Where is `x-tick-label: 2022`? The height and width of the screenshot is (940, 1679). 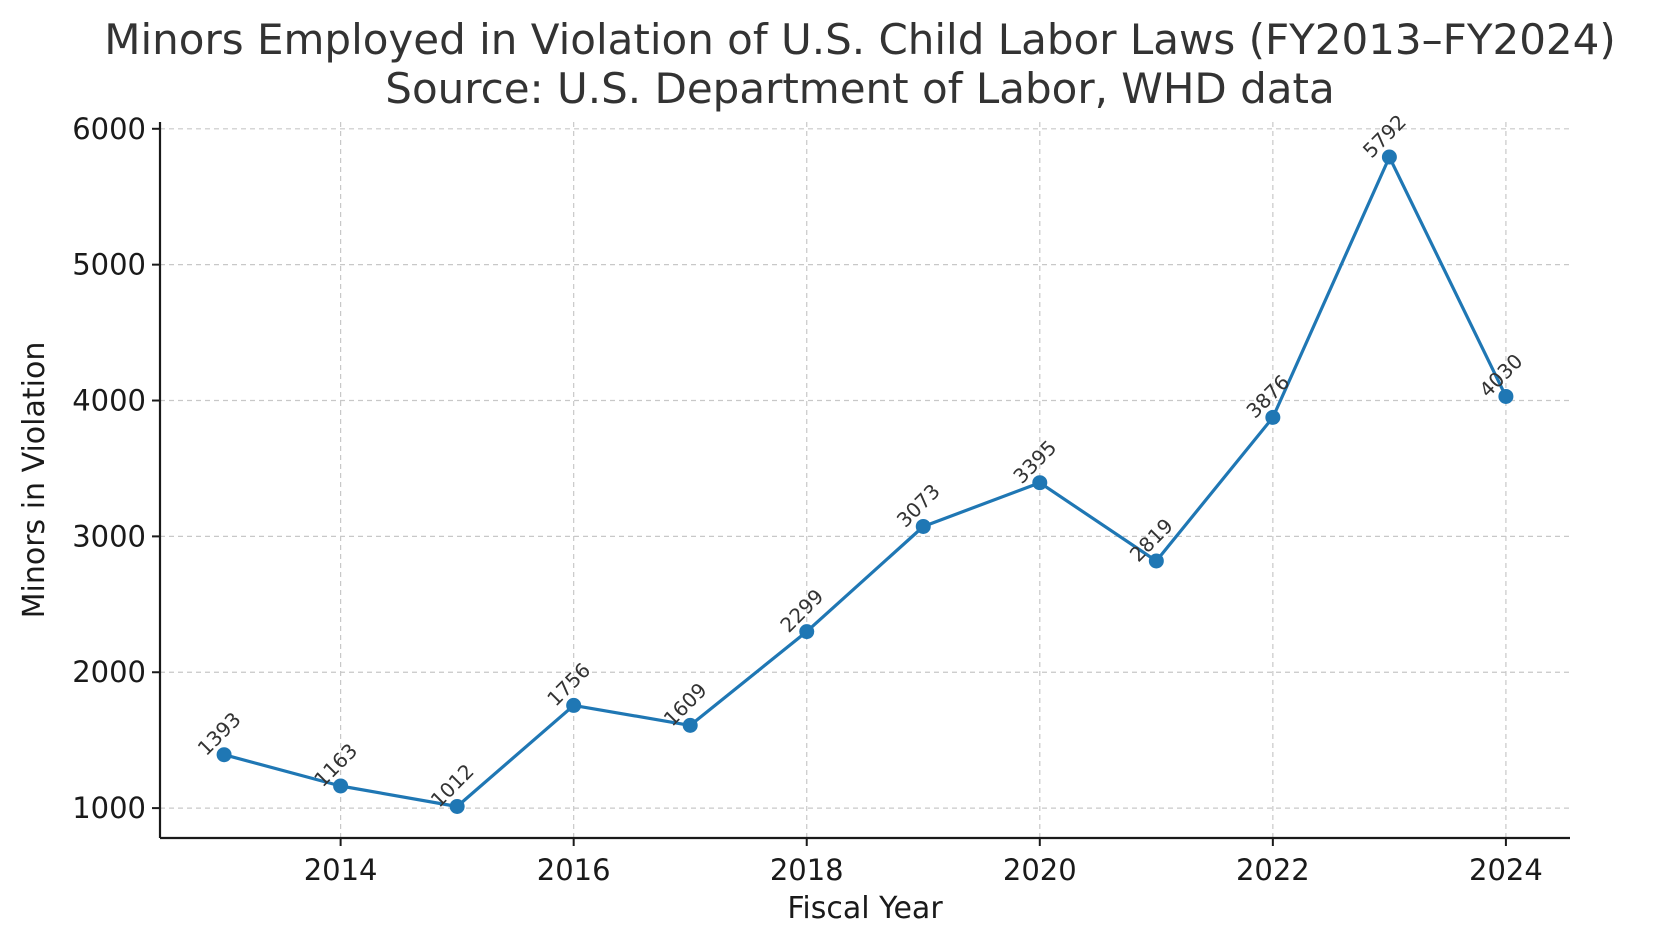 x-tick-label: 2022 is located at coordinates (1273, 870).